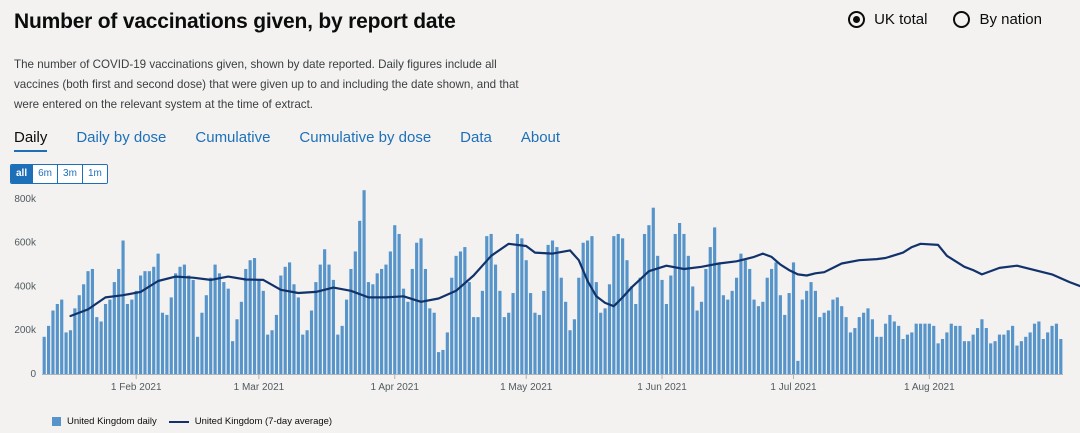  What do you see at coordinates (1010, 19) in the screenshot?
I see `radio-by-nation-label: By nation` at bounding box center [1010, 19].